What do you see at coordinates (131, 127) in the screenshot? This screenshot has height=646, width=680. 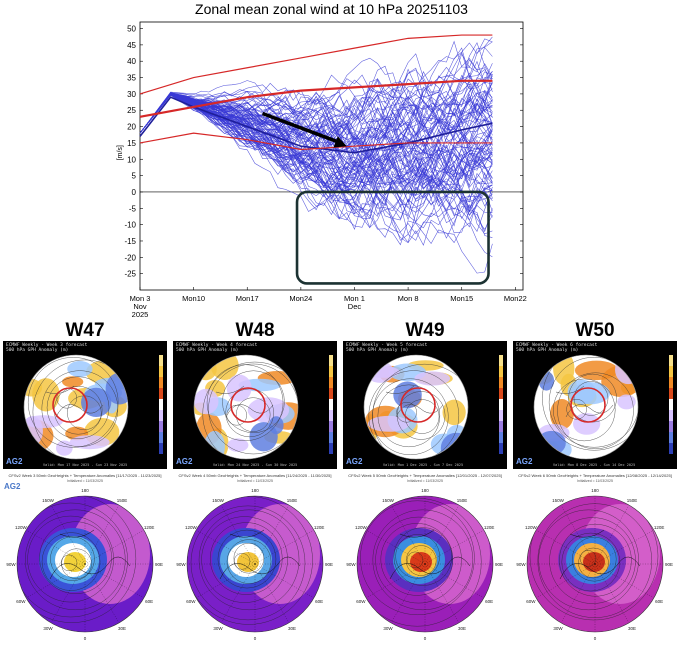 I see `y-tick-label: 20` at bounding box center [131, 127].